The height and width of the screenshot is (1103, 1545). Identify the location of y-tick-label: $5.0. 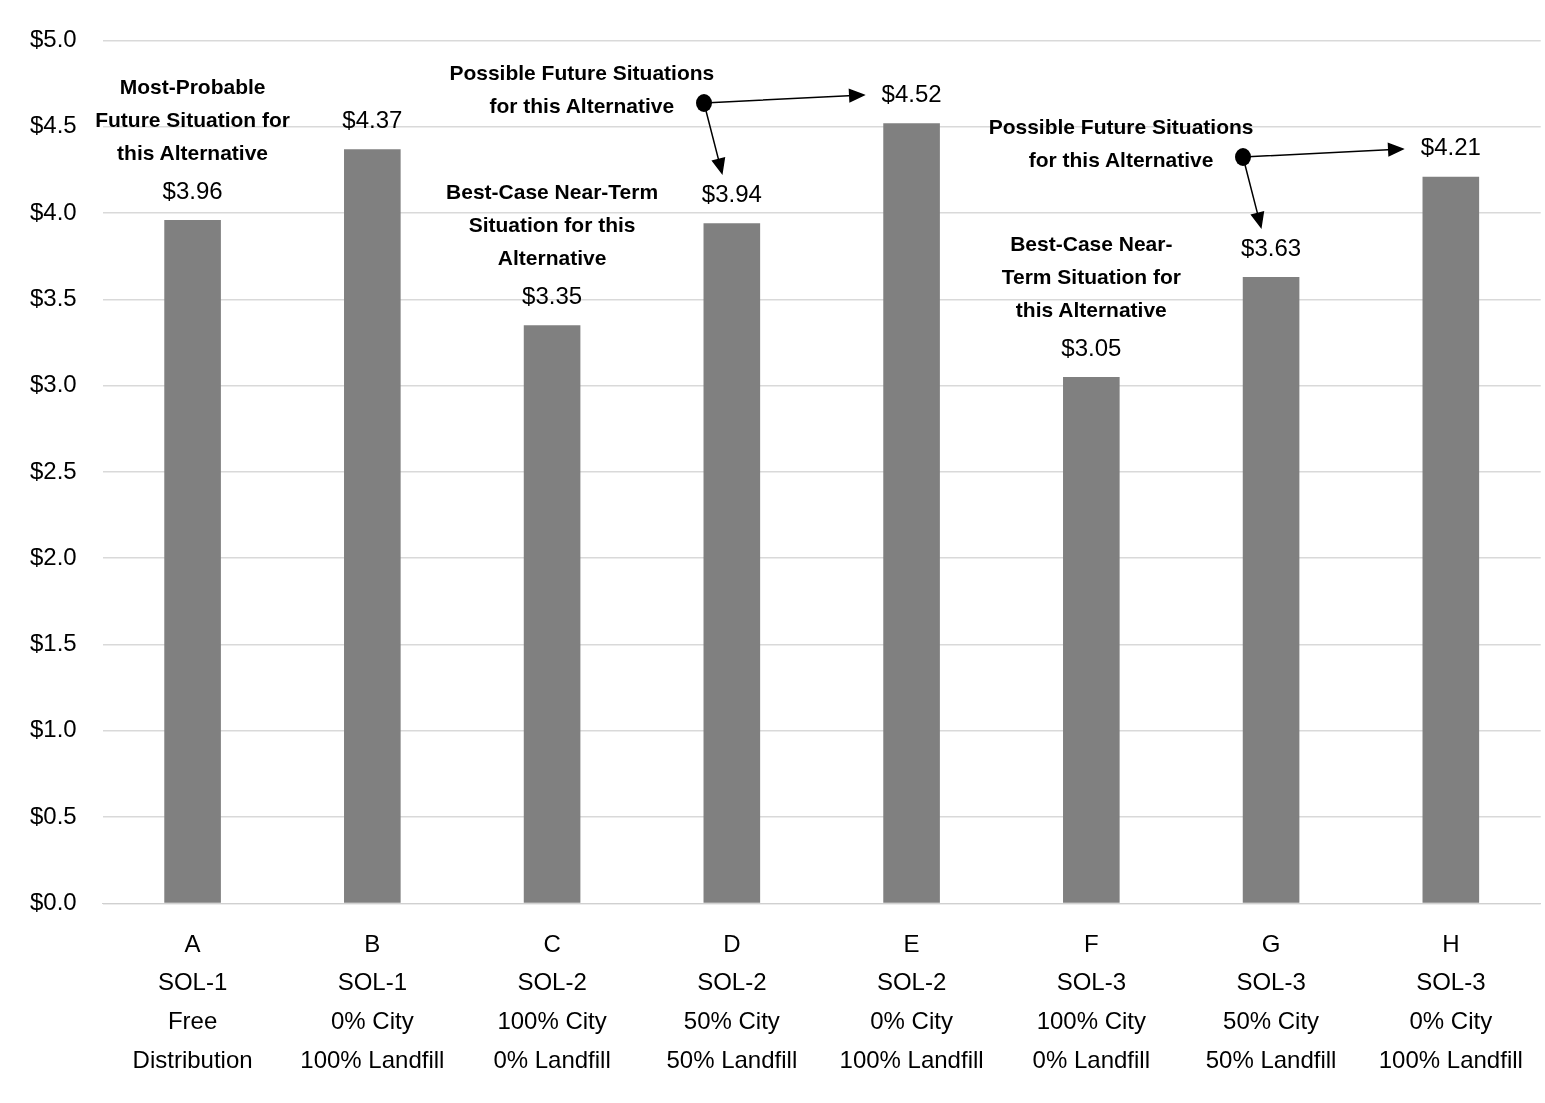
(53, 39).